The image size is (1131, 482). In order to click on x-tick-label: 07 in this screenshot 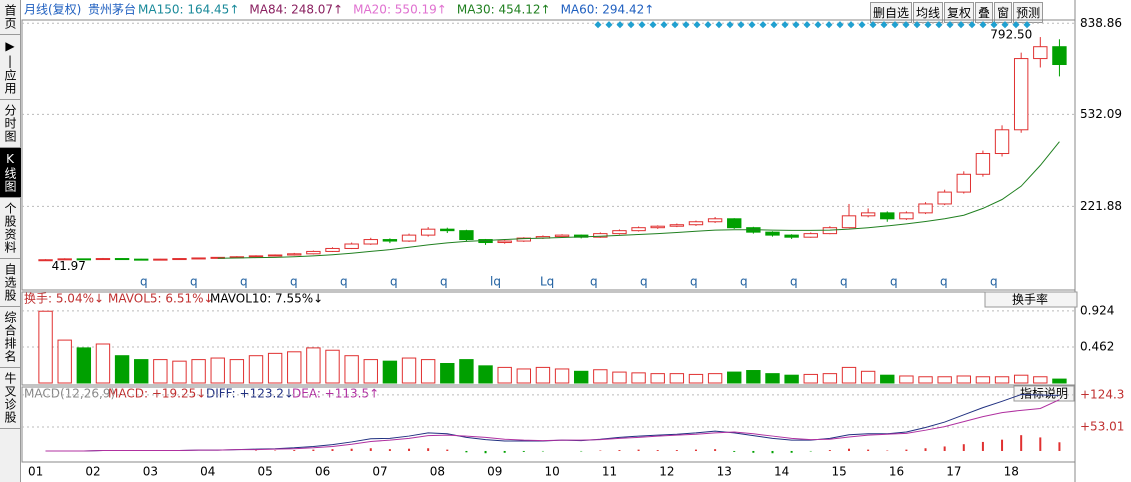, I will do `click(379, 472)`.